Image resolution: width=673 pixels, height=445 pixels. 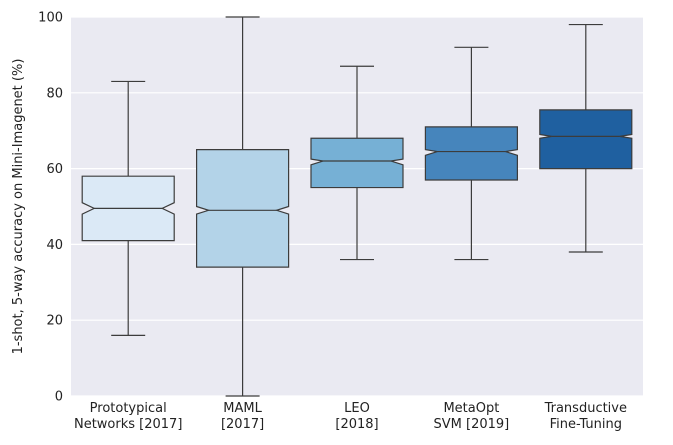 I want to click on x-tick-label: Prototypical Networks [2017], so click(x=128, y=416).